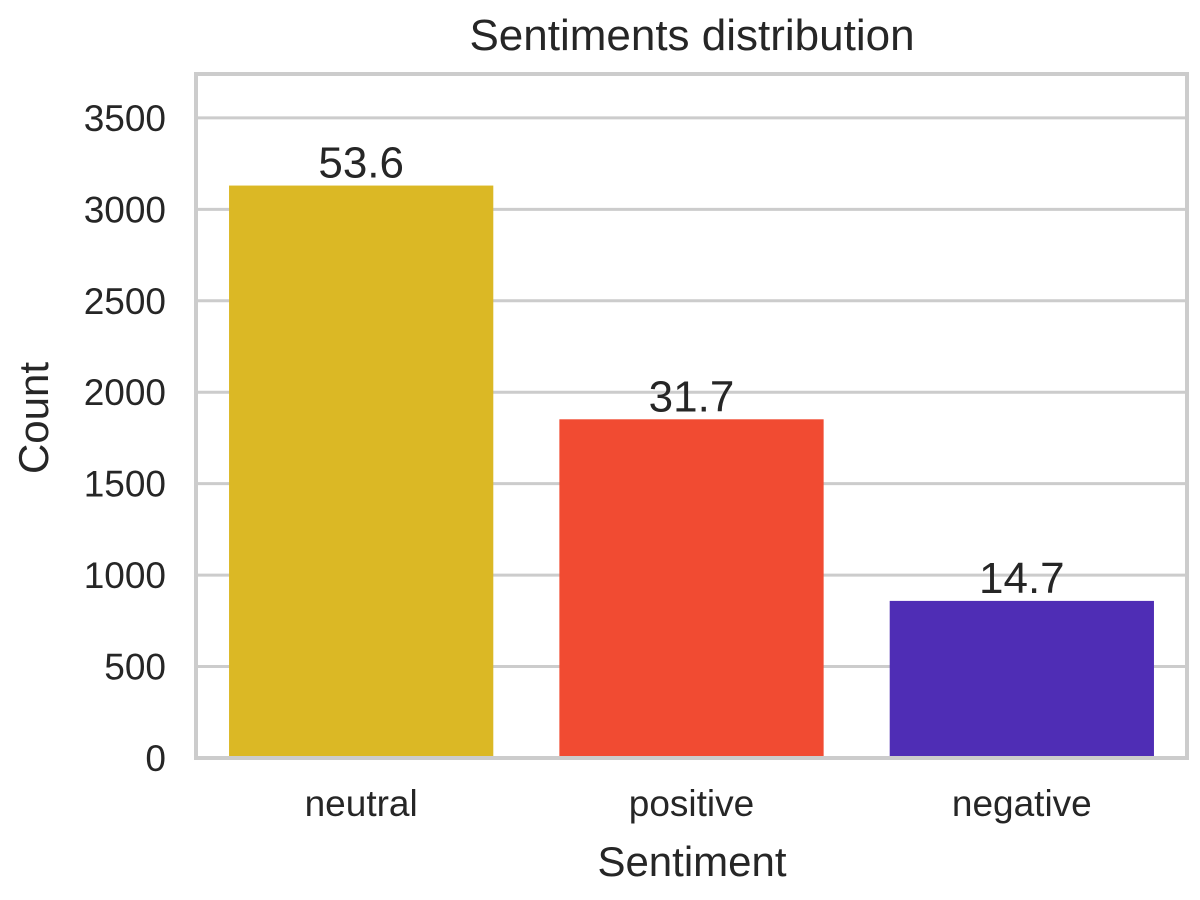 This screenshot has height=900, width=1200. Describe the element at coordinates (692, 396) in the screenshot. I see `data-label: 31.7` at that location.